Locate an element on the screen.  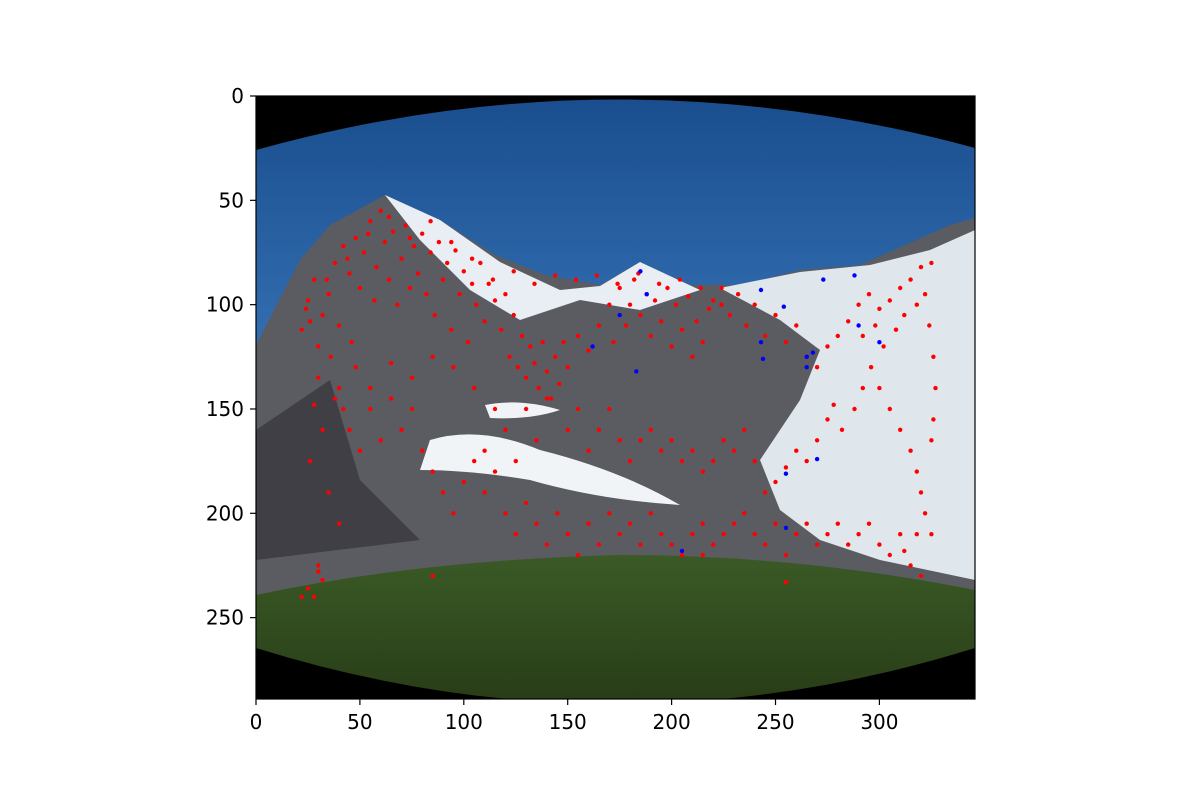
x-axis: 0 50 100 150 200 250 300 is located at coordinates (574, 716).